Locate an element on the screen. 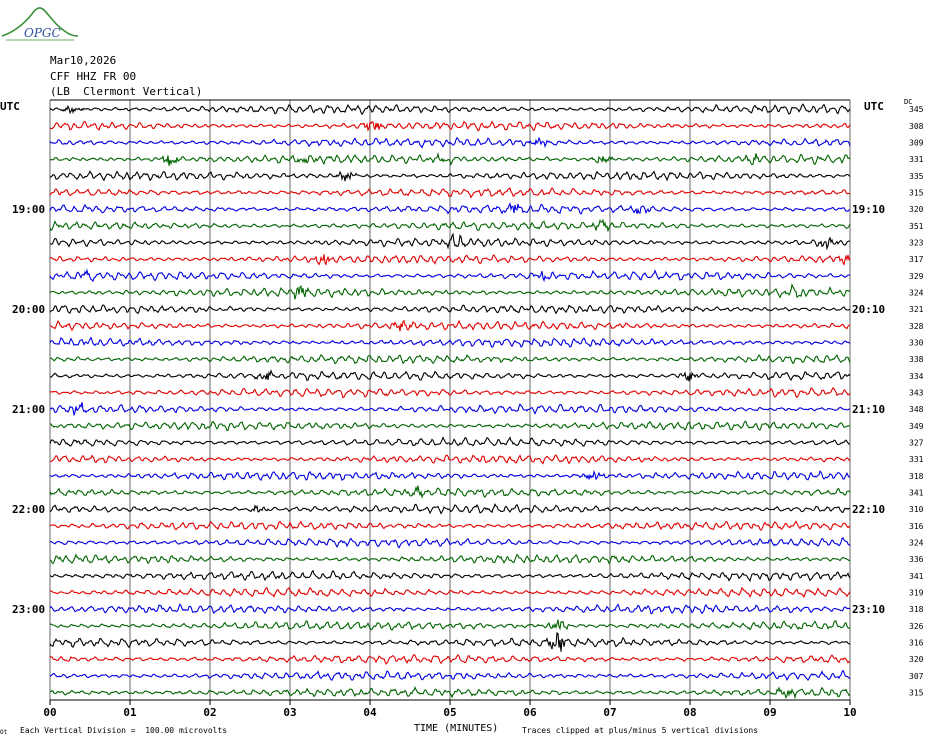  dc-offset-label: 335 is located at coordinates (916, 176).